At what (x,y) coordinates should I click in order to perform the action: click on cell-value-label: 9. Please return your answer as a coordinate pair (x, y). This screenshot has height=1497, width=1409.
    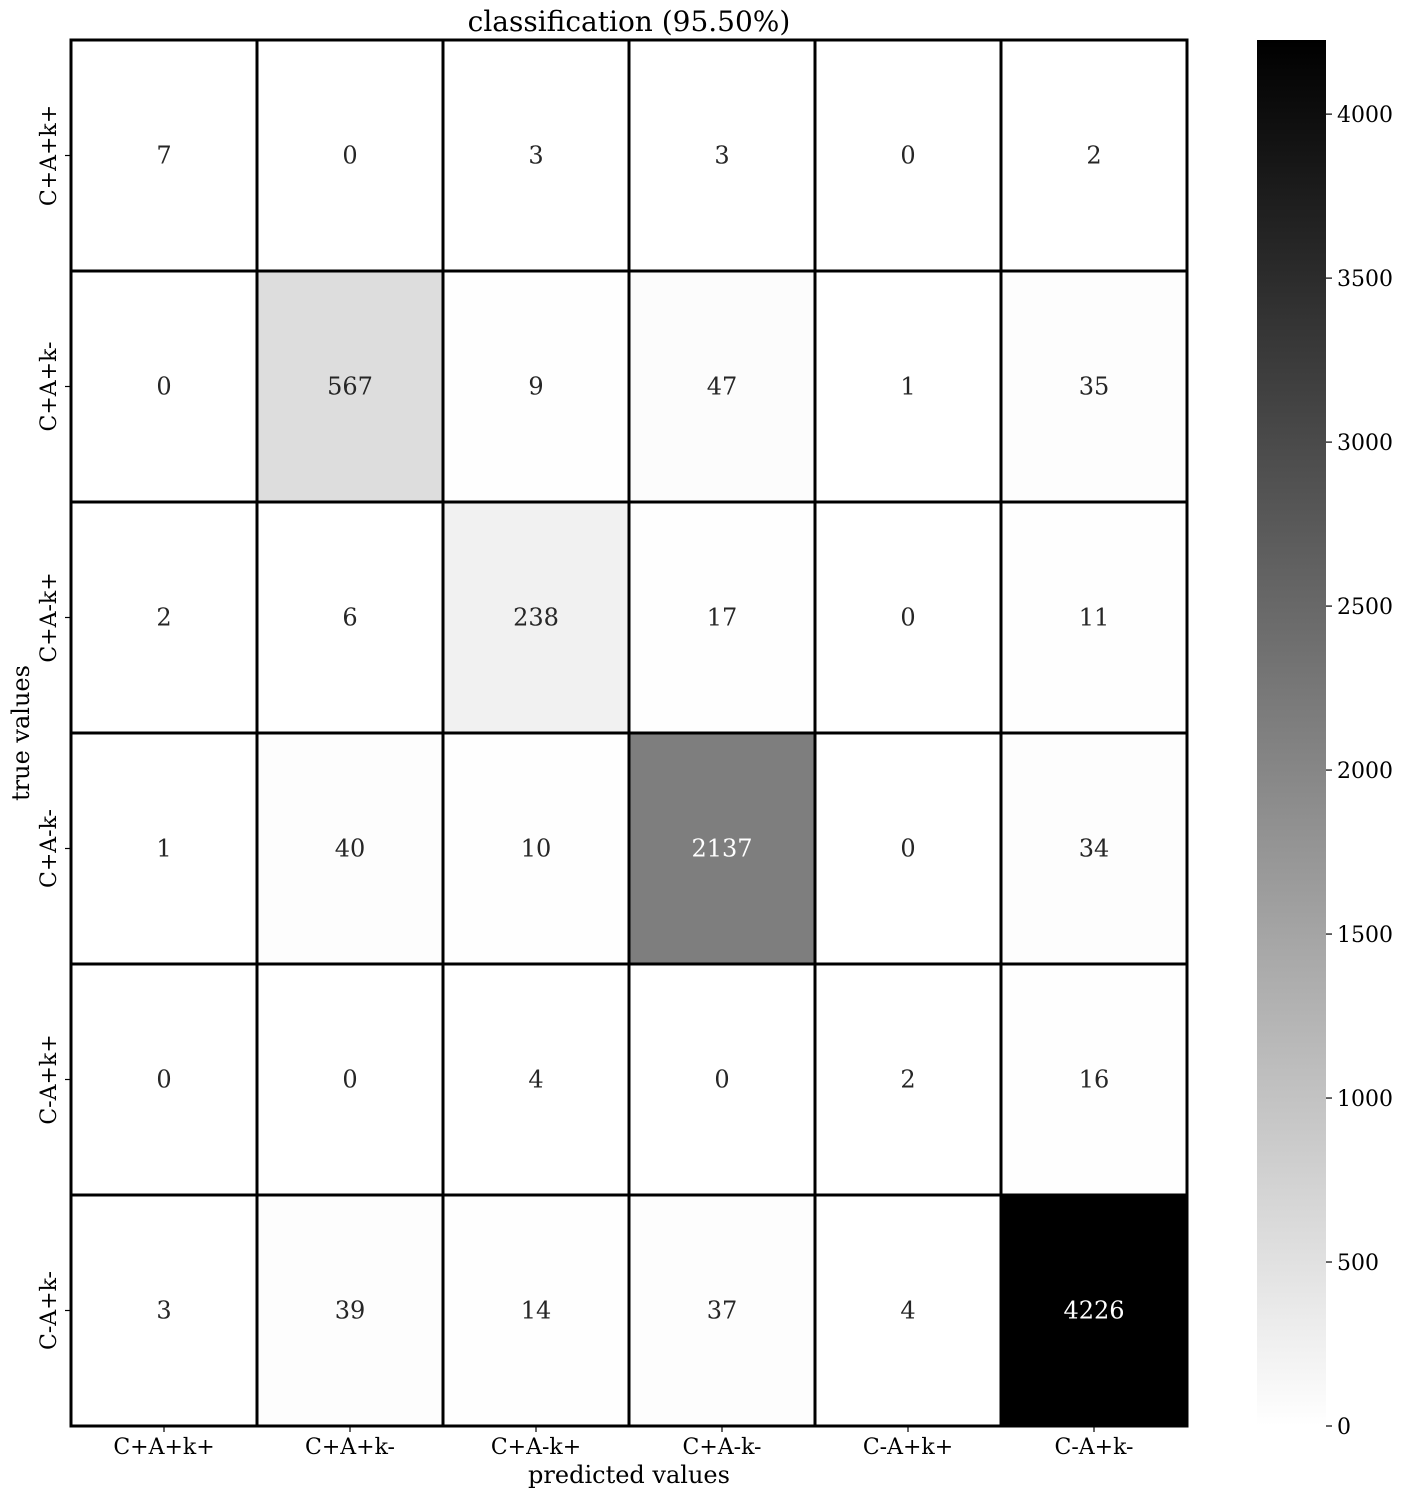
    Looking at the image, I should click on (535, 387).